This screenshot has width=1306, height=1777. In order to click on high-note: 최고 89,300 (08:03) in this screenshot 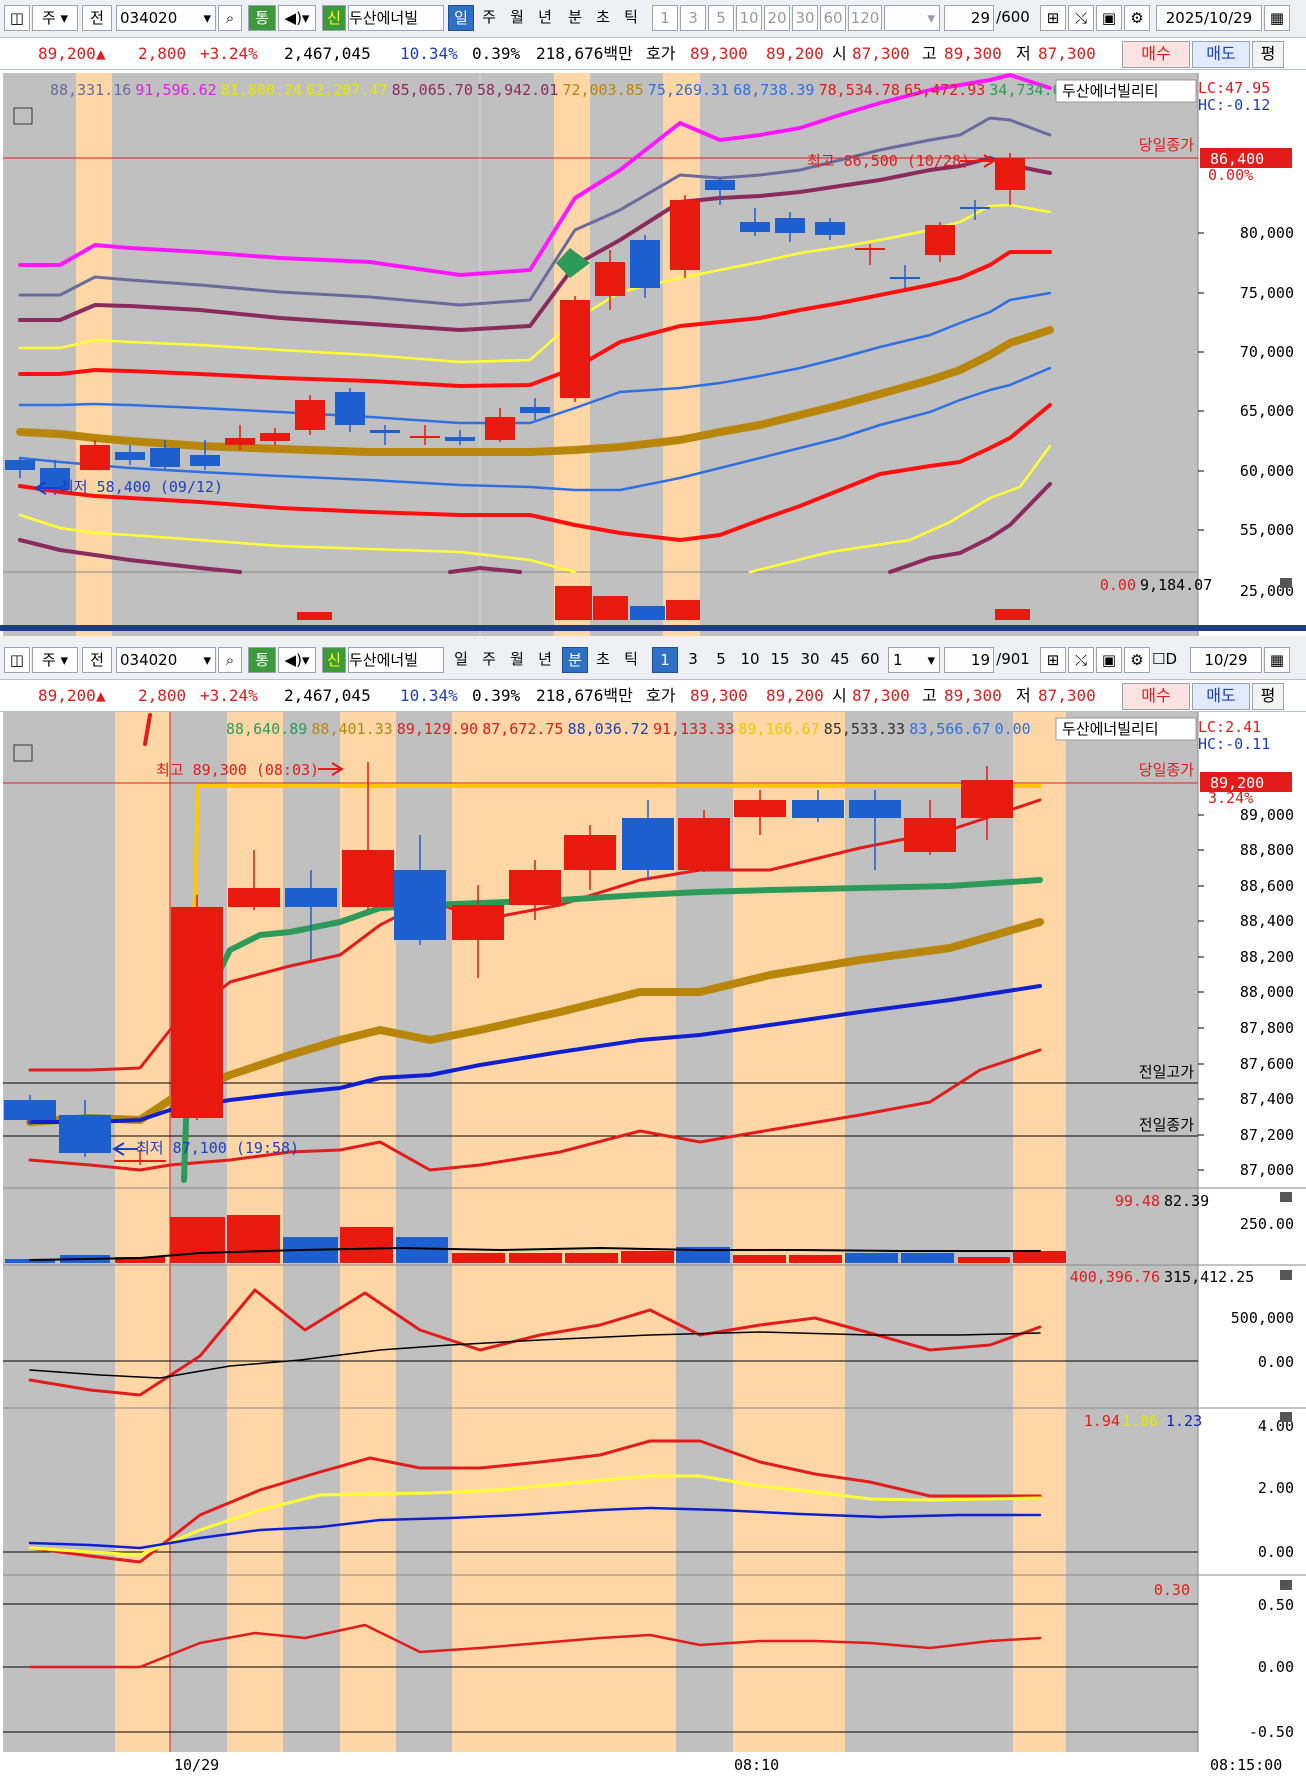, I will do `click(237, 770)`.